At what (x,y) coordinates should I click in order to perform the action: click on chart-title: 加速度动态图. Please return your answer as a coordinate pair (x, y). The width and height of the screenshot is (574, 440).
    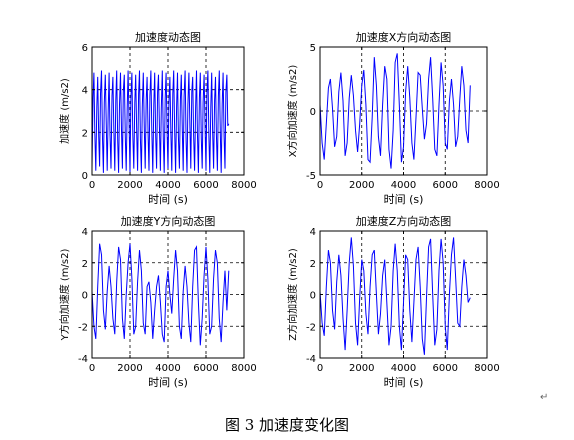
    Looking at the image, I should click on (168, 37).